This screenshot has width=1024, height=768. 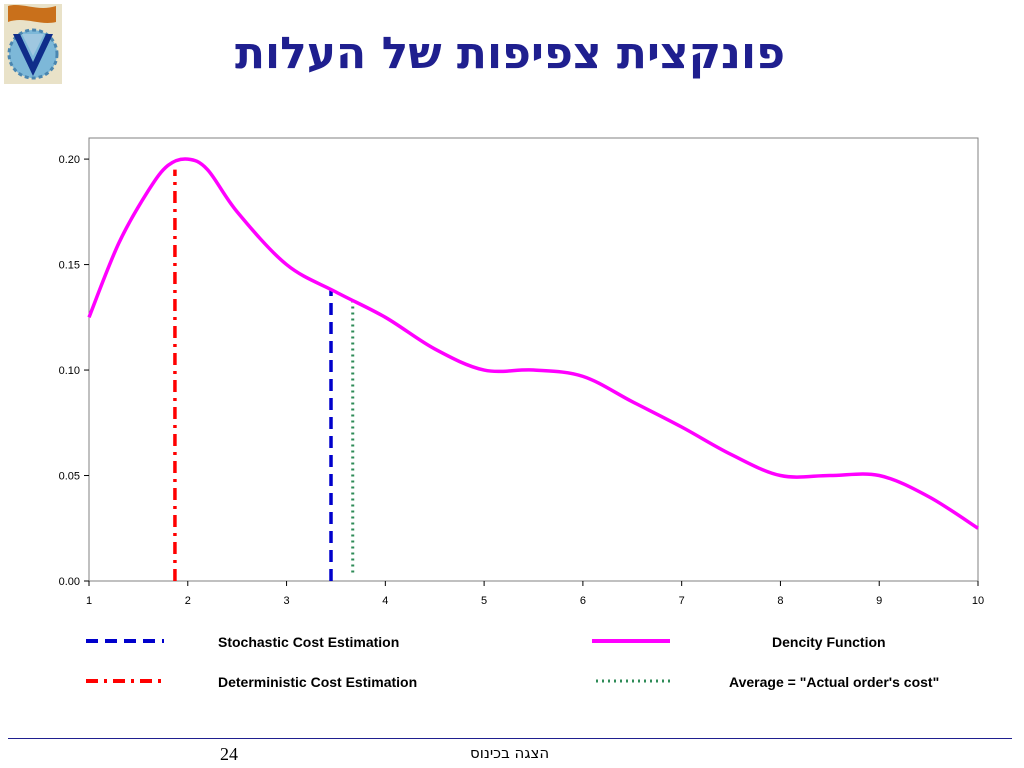 I want to click on y-axis: 0.00 0.05 0.10 0.15 0.20, so click(x=74, y=371).